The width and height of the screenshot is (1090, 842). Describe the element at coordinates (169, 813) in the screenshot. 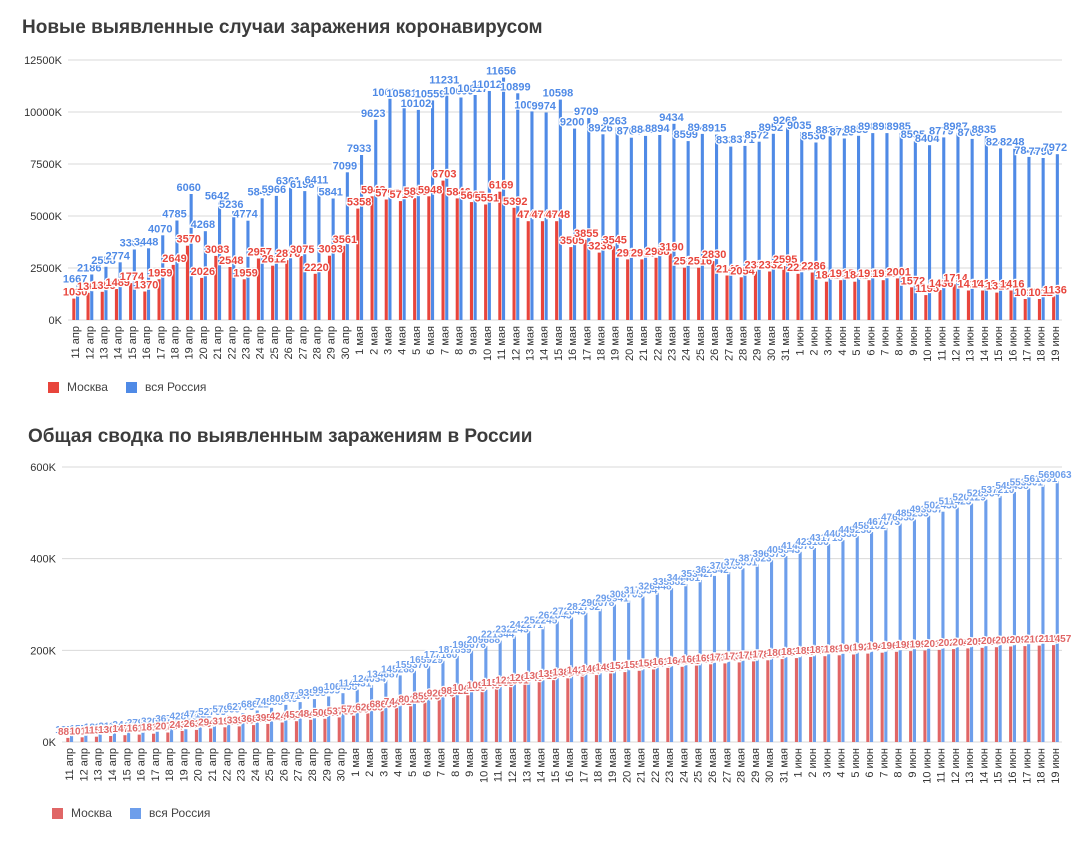

I see `legend-item-russia-total: вся Россия` at that location.